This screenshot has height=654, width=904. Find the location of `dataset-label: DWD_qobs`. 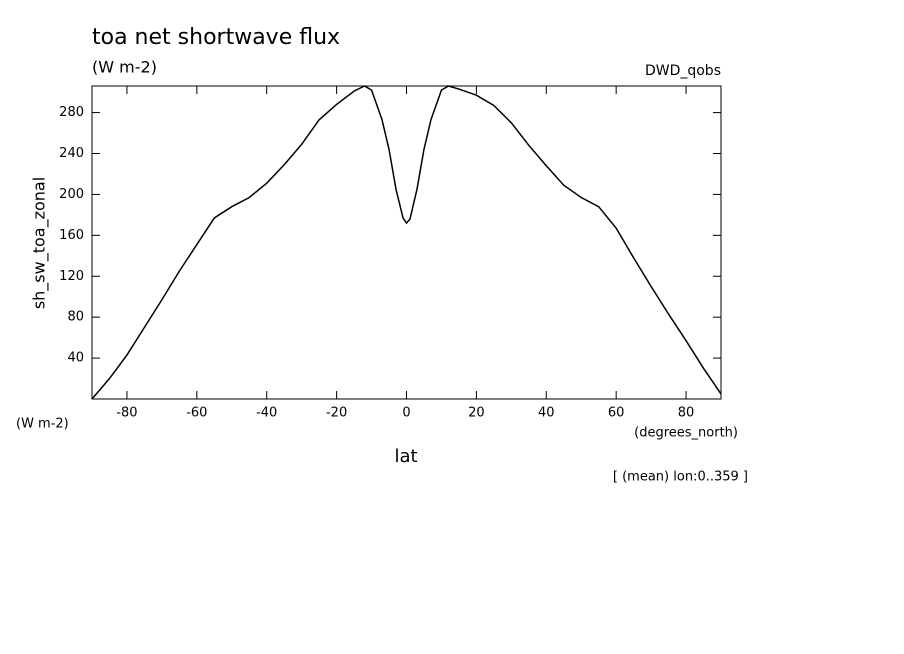

dataset-label: DWD_qobs is located at coordinates (683, 71).